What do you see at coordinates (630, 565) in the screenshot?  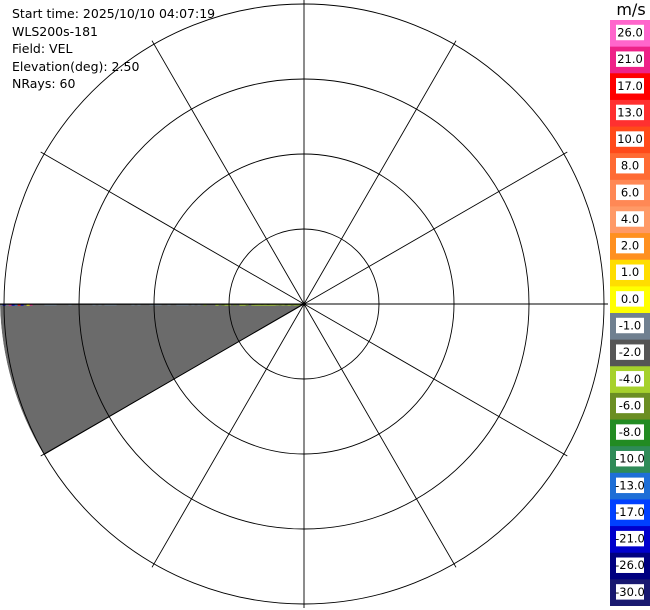 I see `colorbar-tick-label: -26.0` at bounding box center [630, 565].